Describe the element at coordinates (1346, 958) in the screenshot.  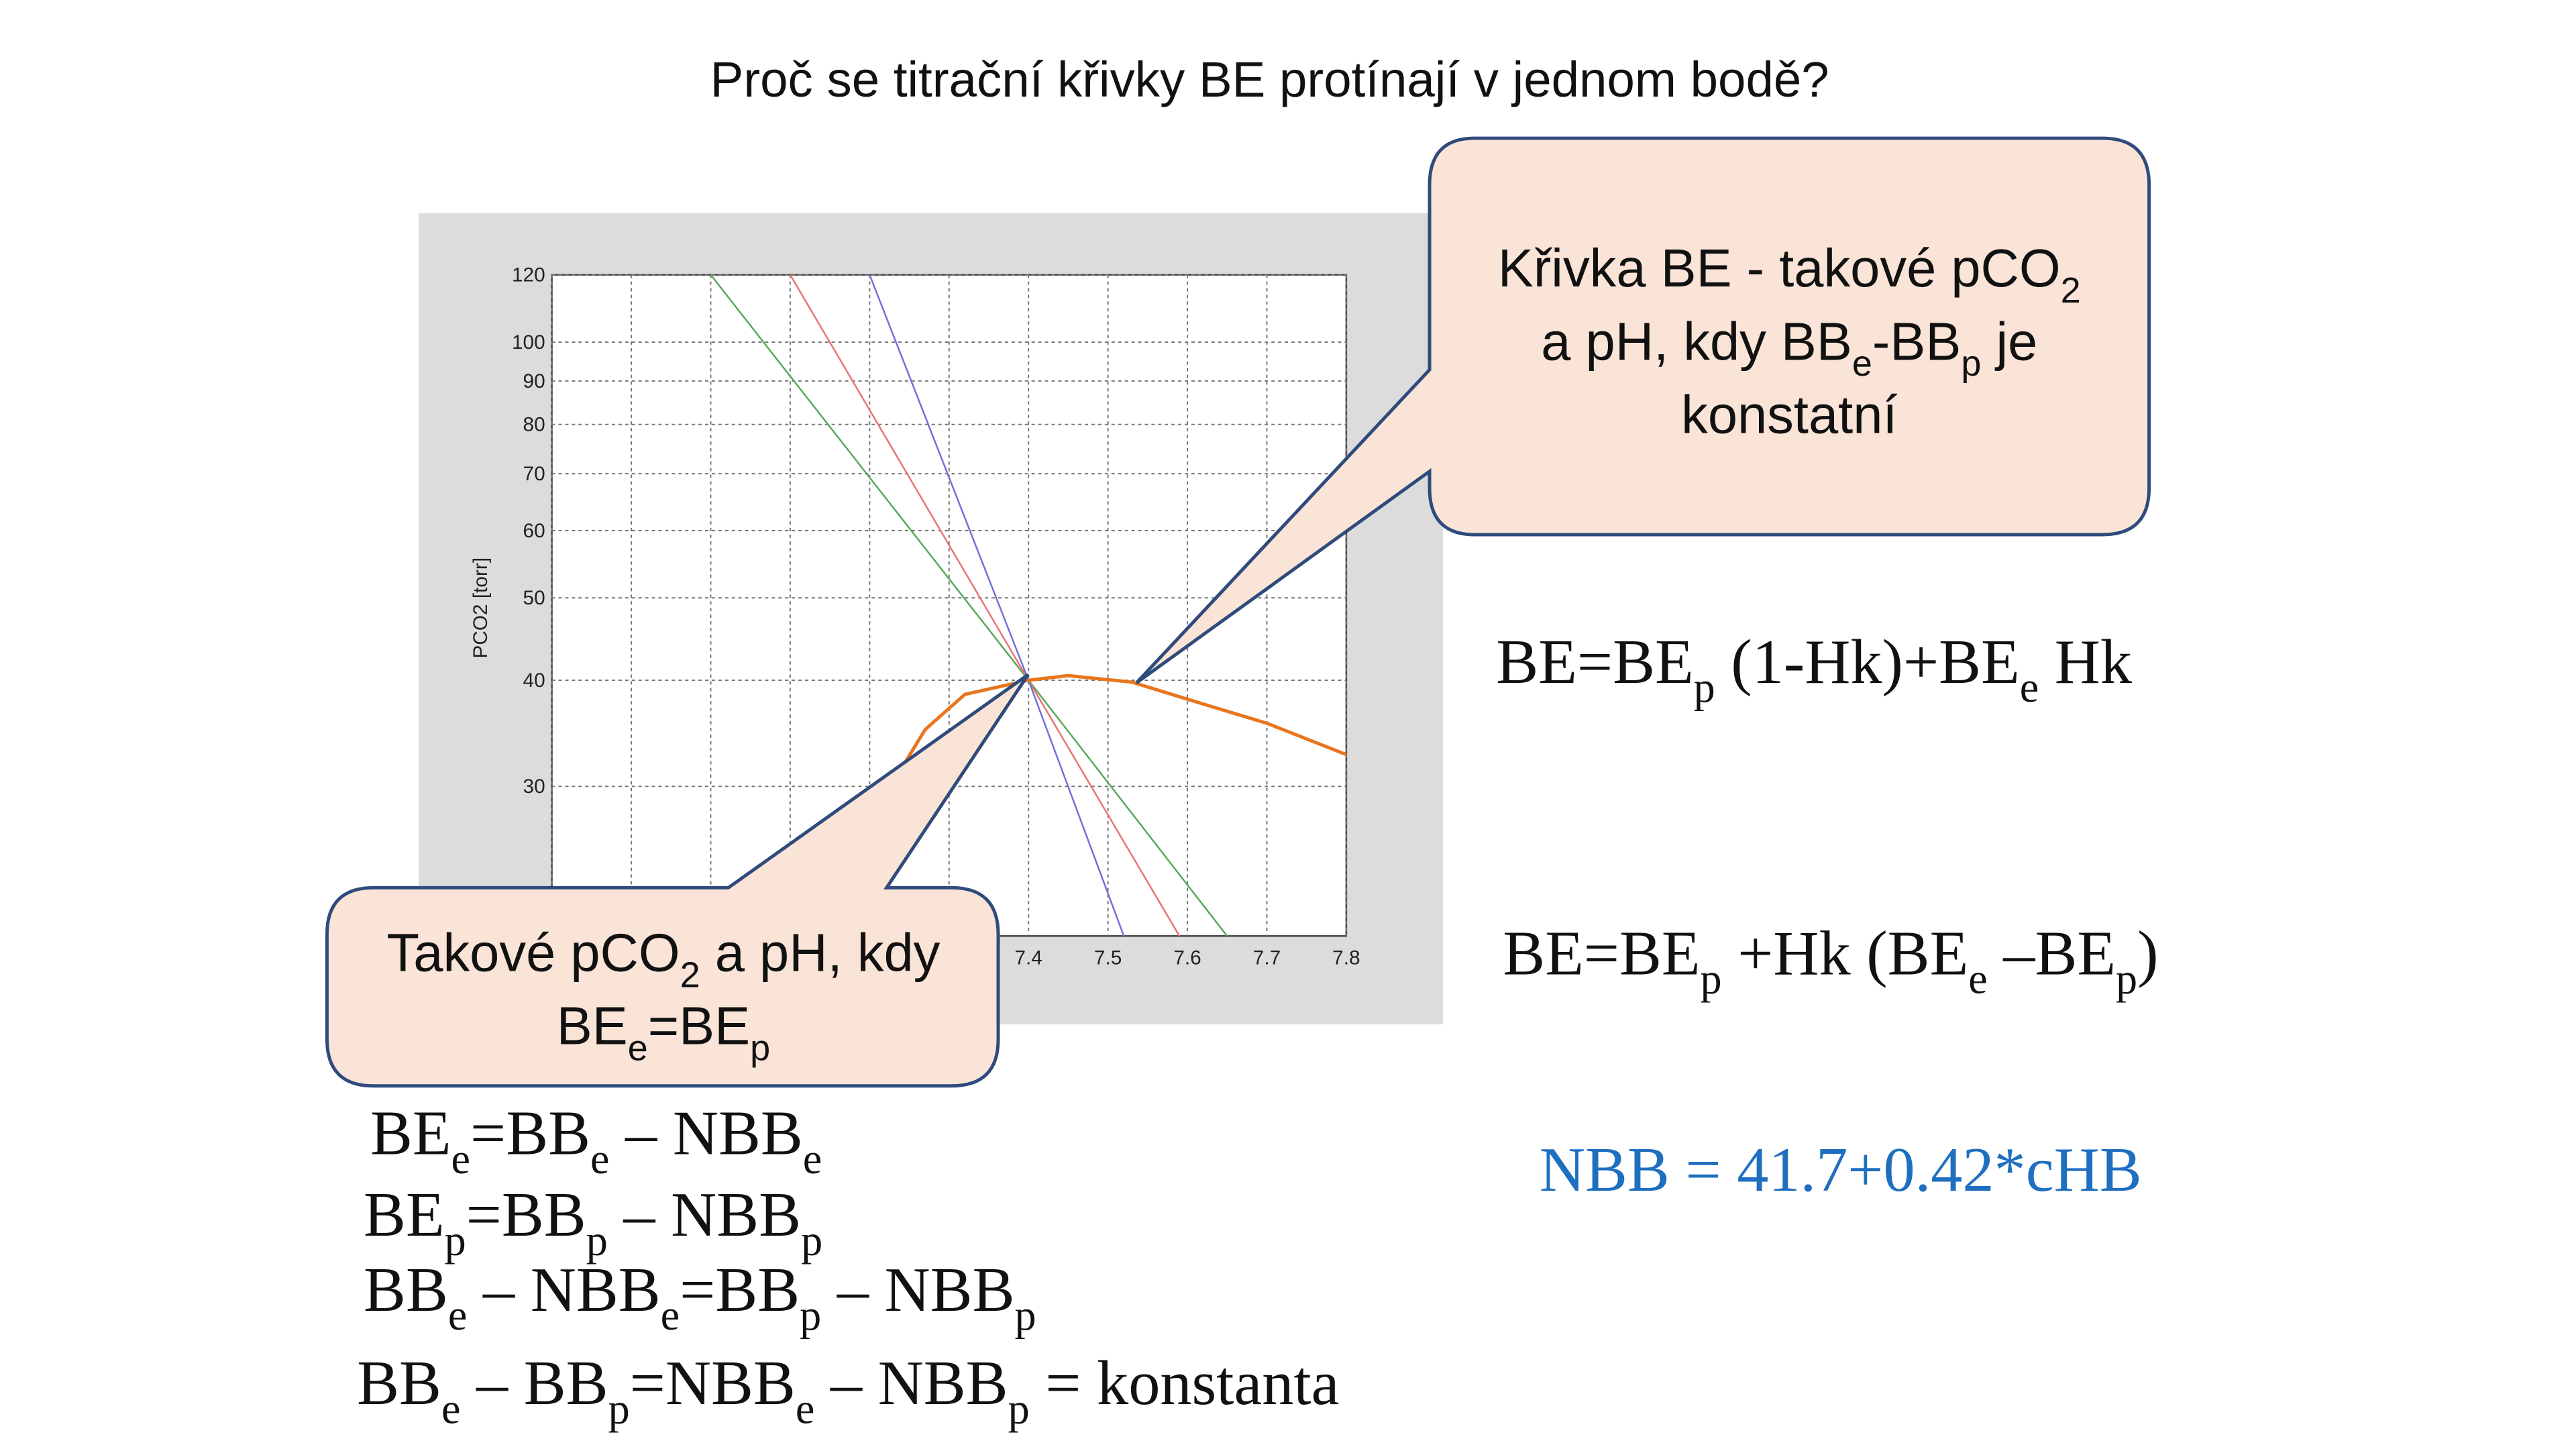
I see `x-tick-label: 7.8` at that location.